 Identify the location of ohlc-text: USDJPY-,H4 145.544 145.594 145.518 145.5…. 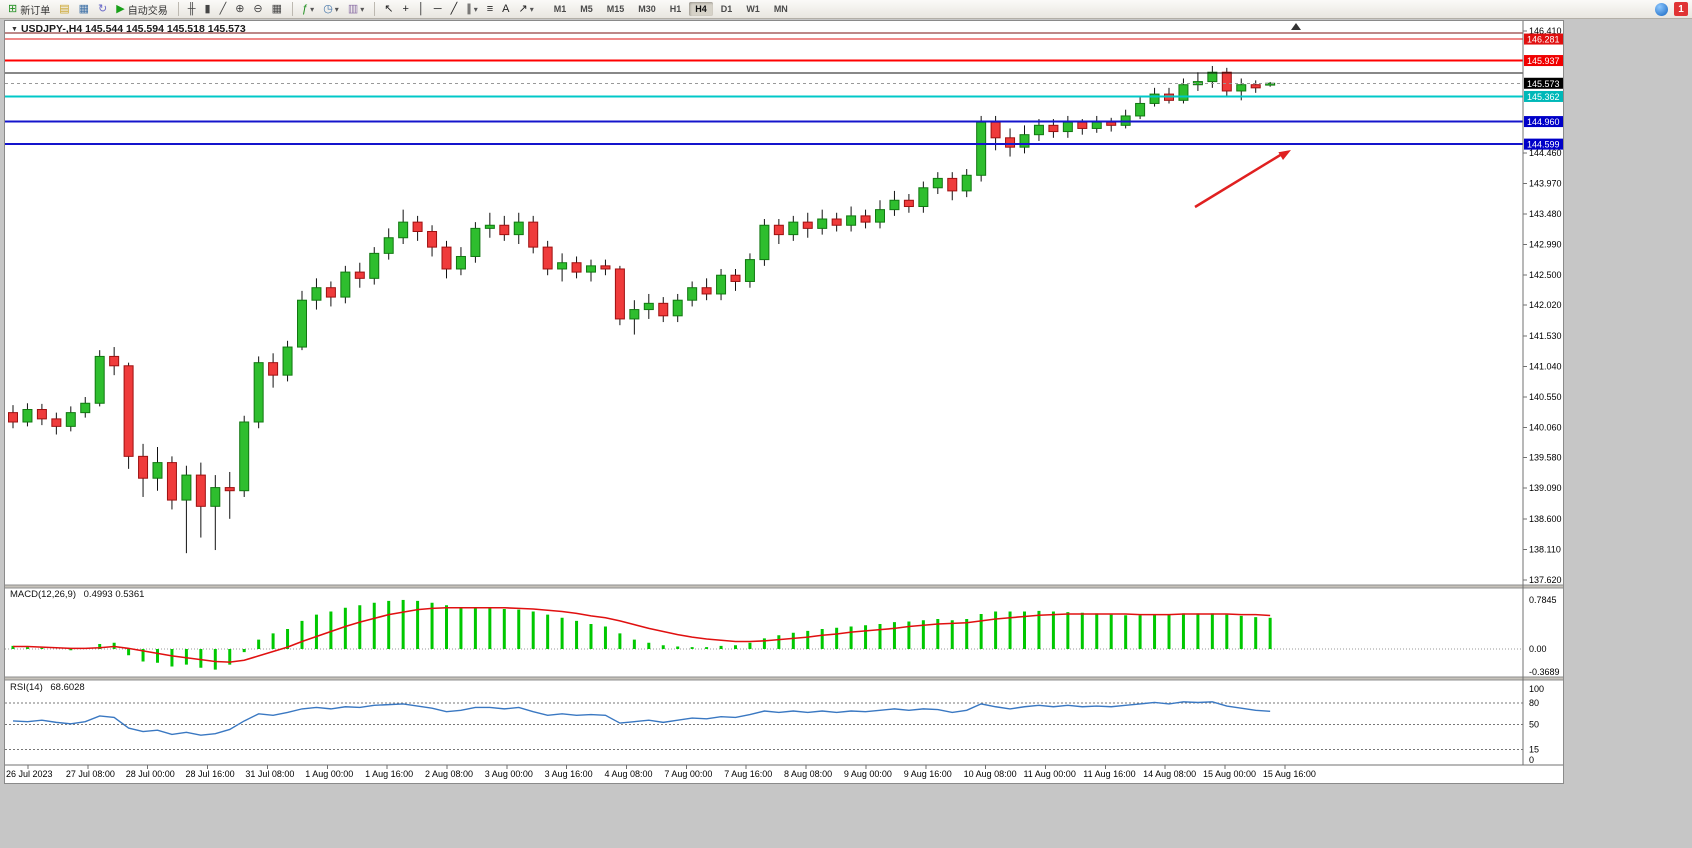
(133, 29).